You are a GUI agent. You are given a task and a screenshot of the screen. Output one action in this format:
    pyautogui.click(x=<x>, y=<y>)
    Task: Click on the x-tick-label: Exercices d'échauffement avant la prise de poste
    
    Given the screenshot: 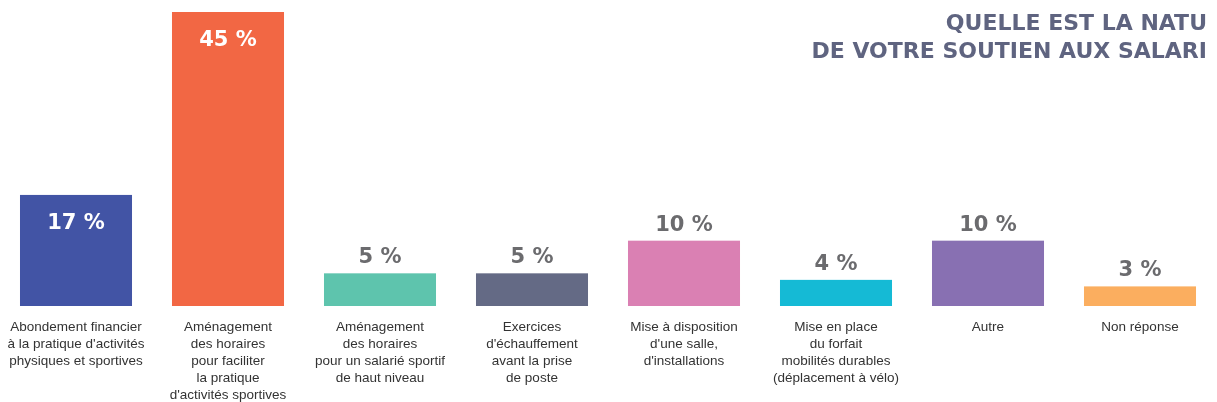 What is the action you would take?
    pyautogui.click(x=532, y=352)
    